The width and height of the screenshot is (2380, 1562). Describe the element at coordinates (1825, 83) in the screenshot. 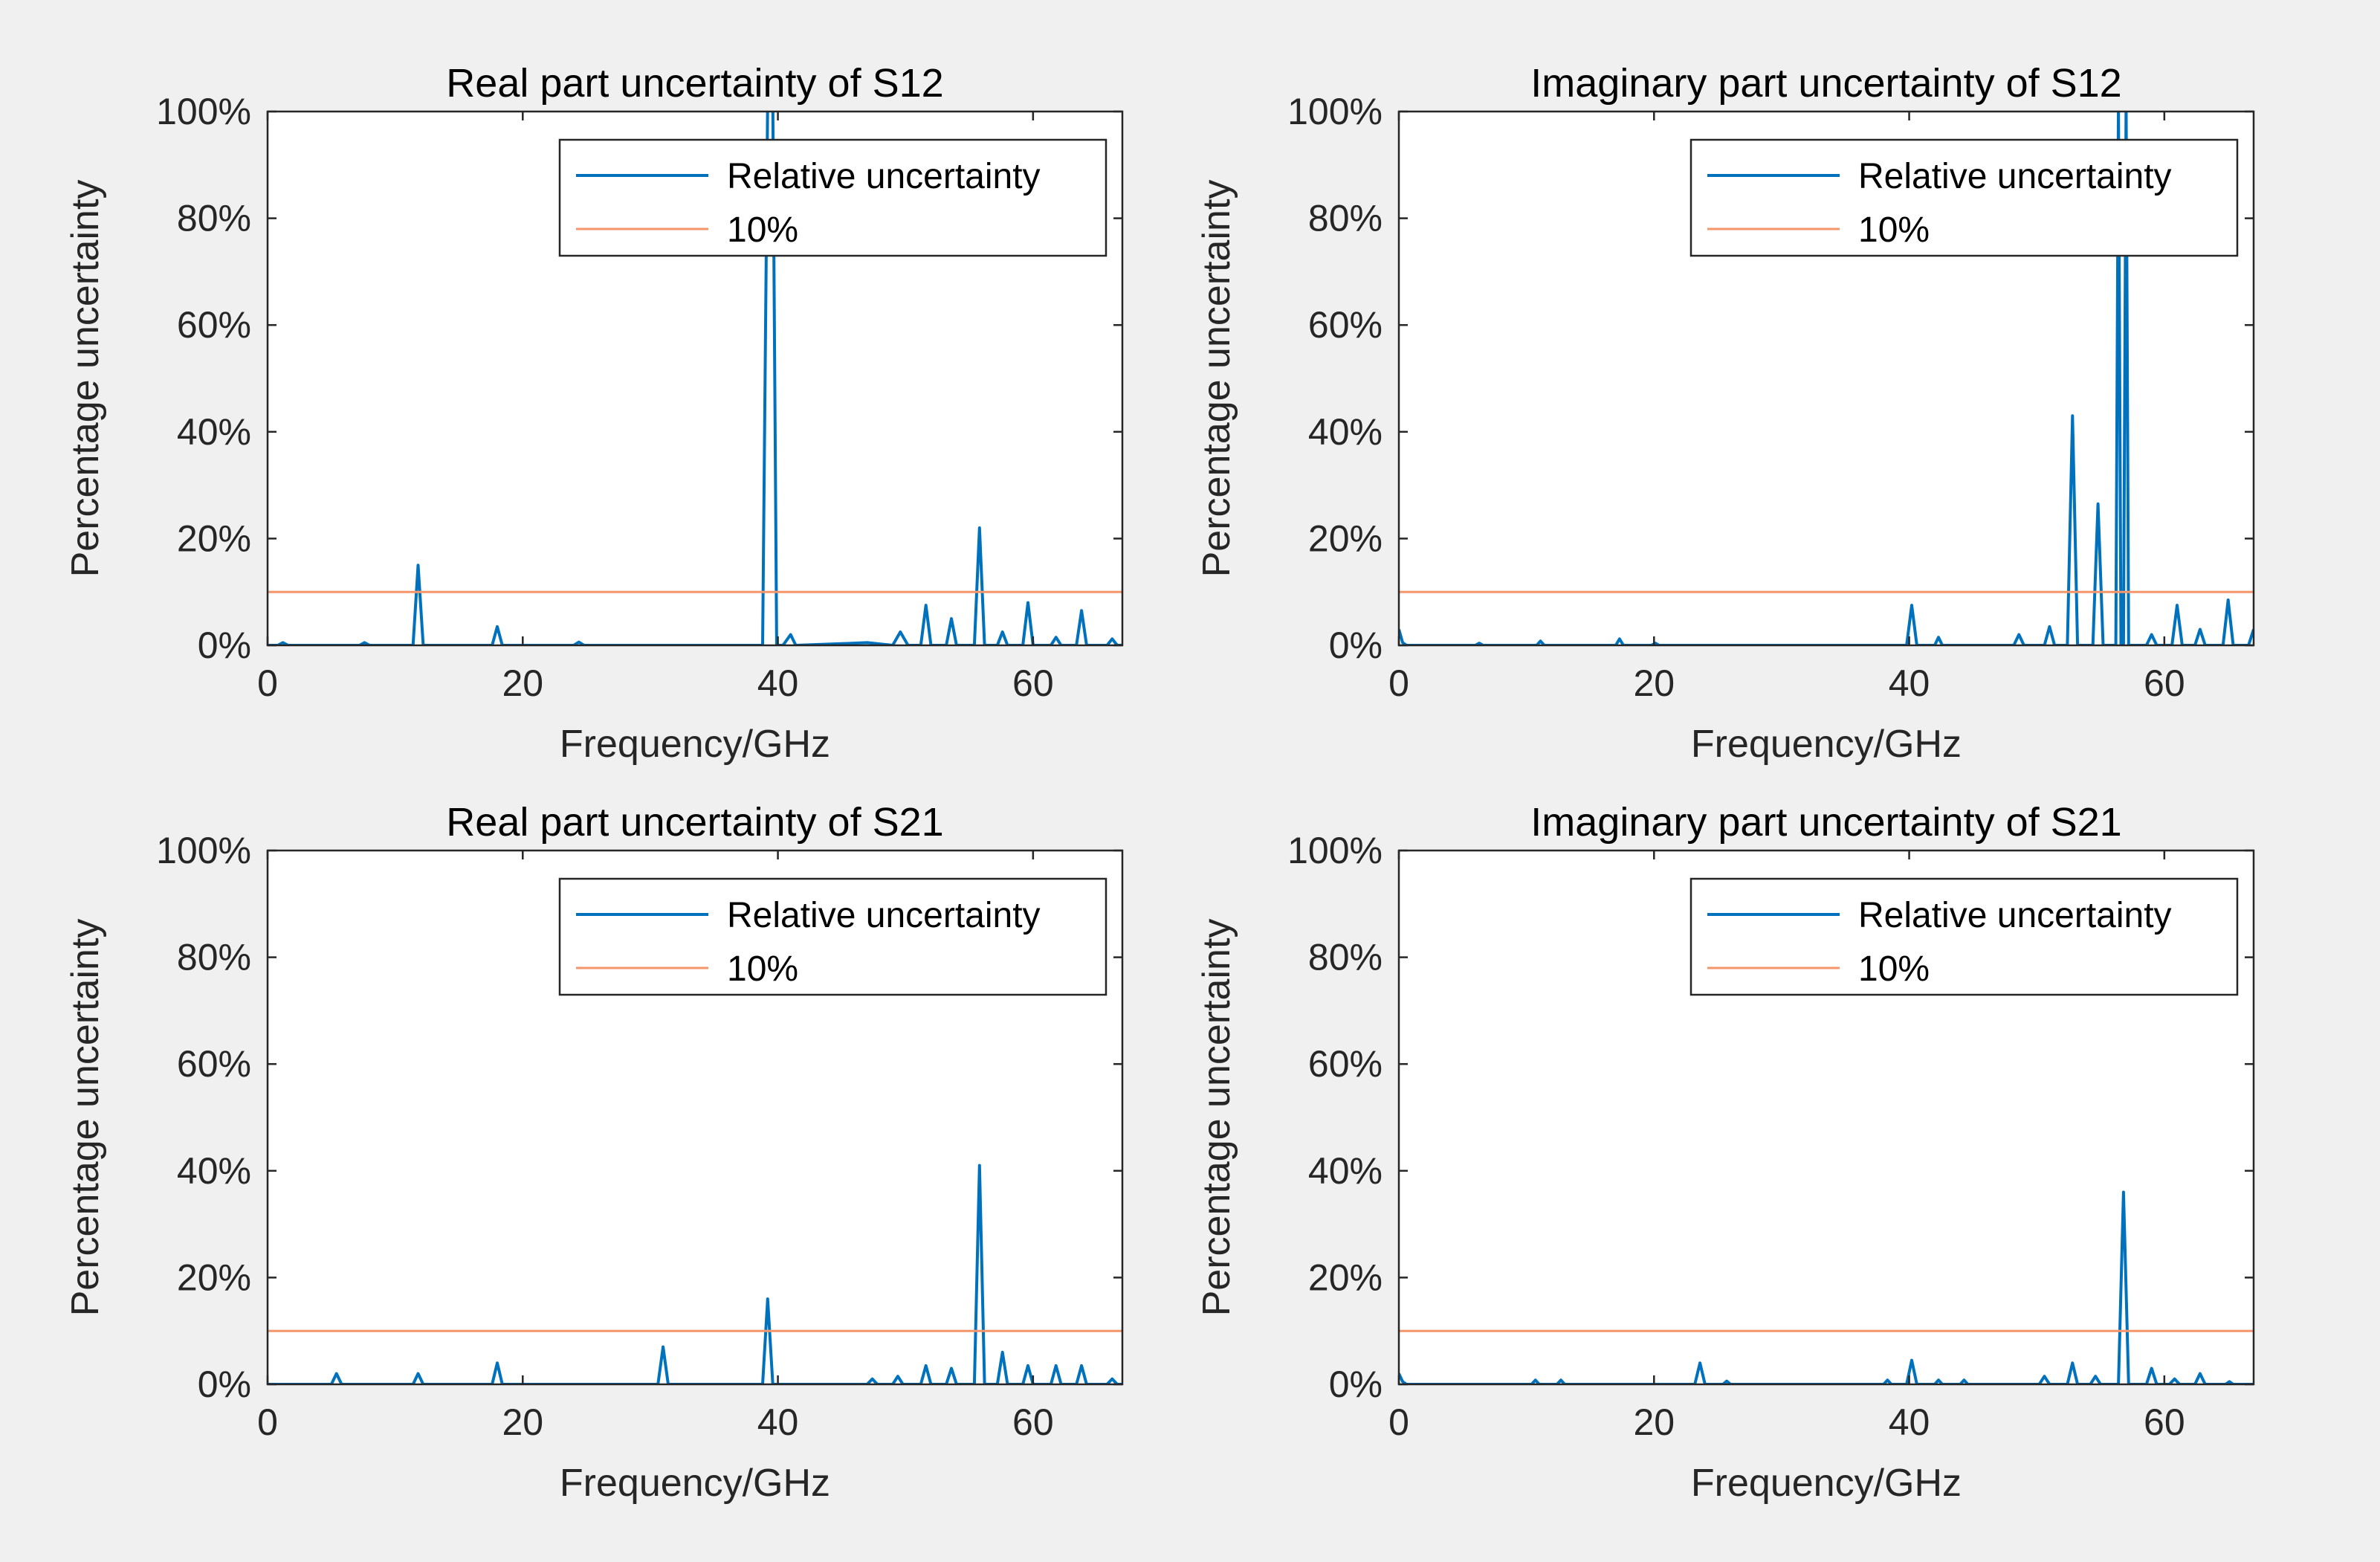

I see `chart-title: Imaginary part uncertainty of S12` at that location.